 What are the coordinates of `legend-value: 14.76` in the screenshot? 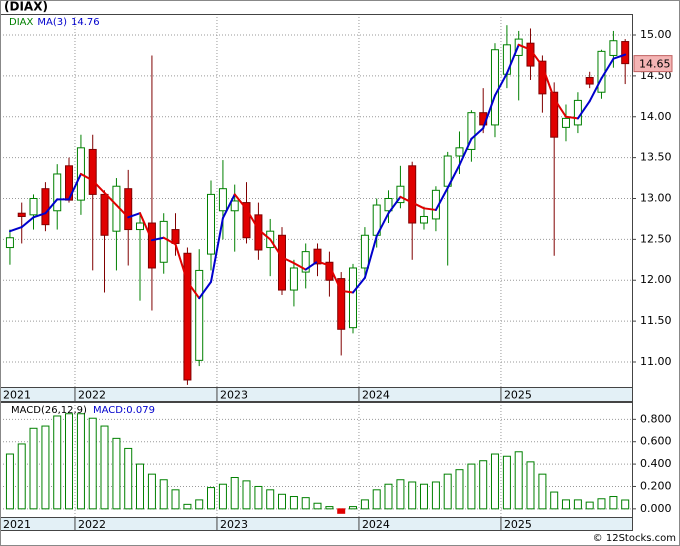 It's located at (85, 22).